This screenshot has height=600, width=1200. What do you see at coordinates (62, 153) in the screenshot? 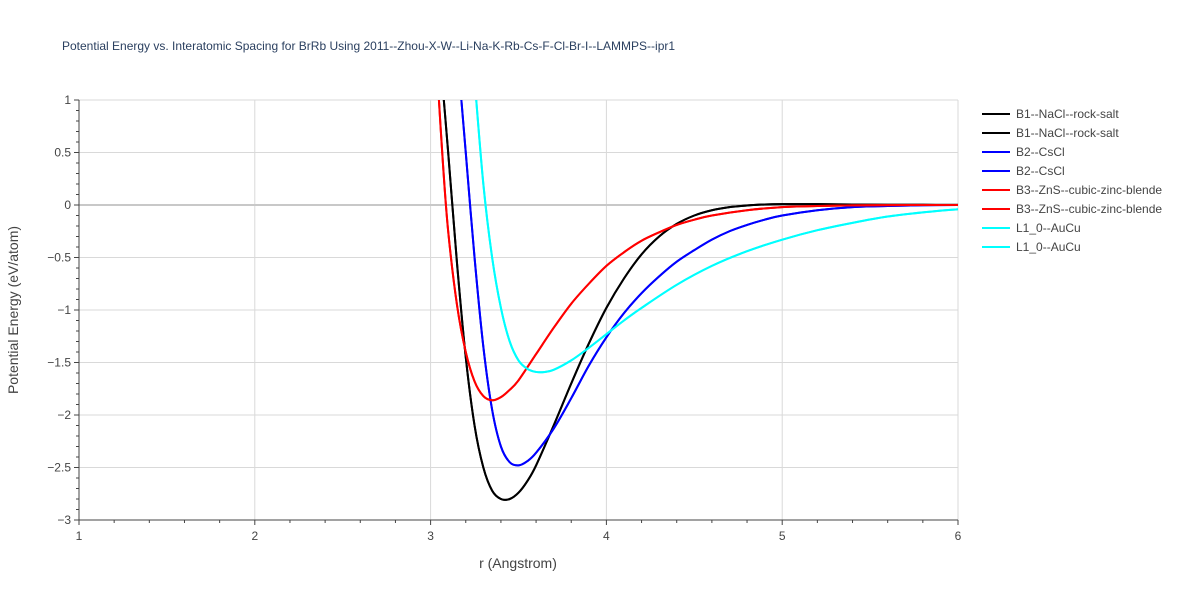
I see `y-tick-label: 0.5` at bounding box center [62, 153].